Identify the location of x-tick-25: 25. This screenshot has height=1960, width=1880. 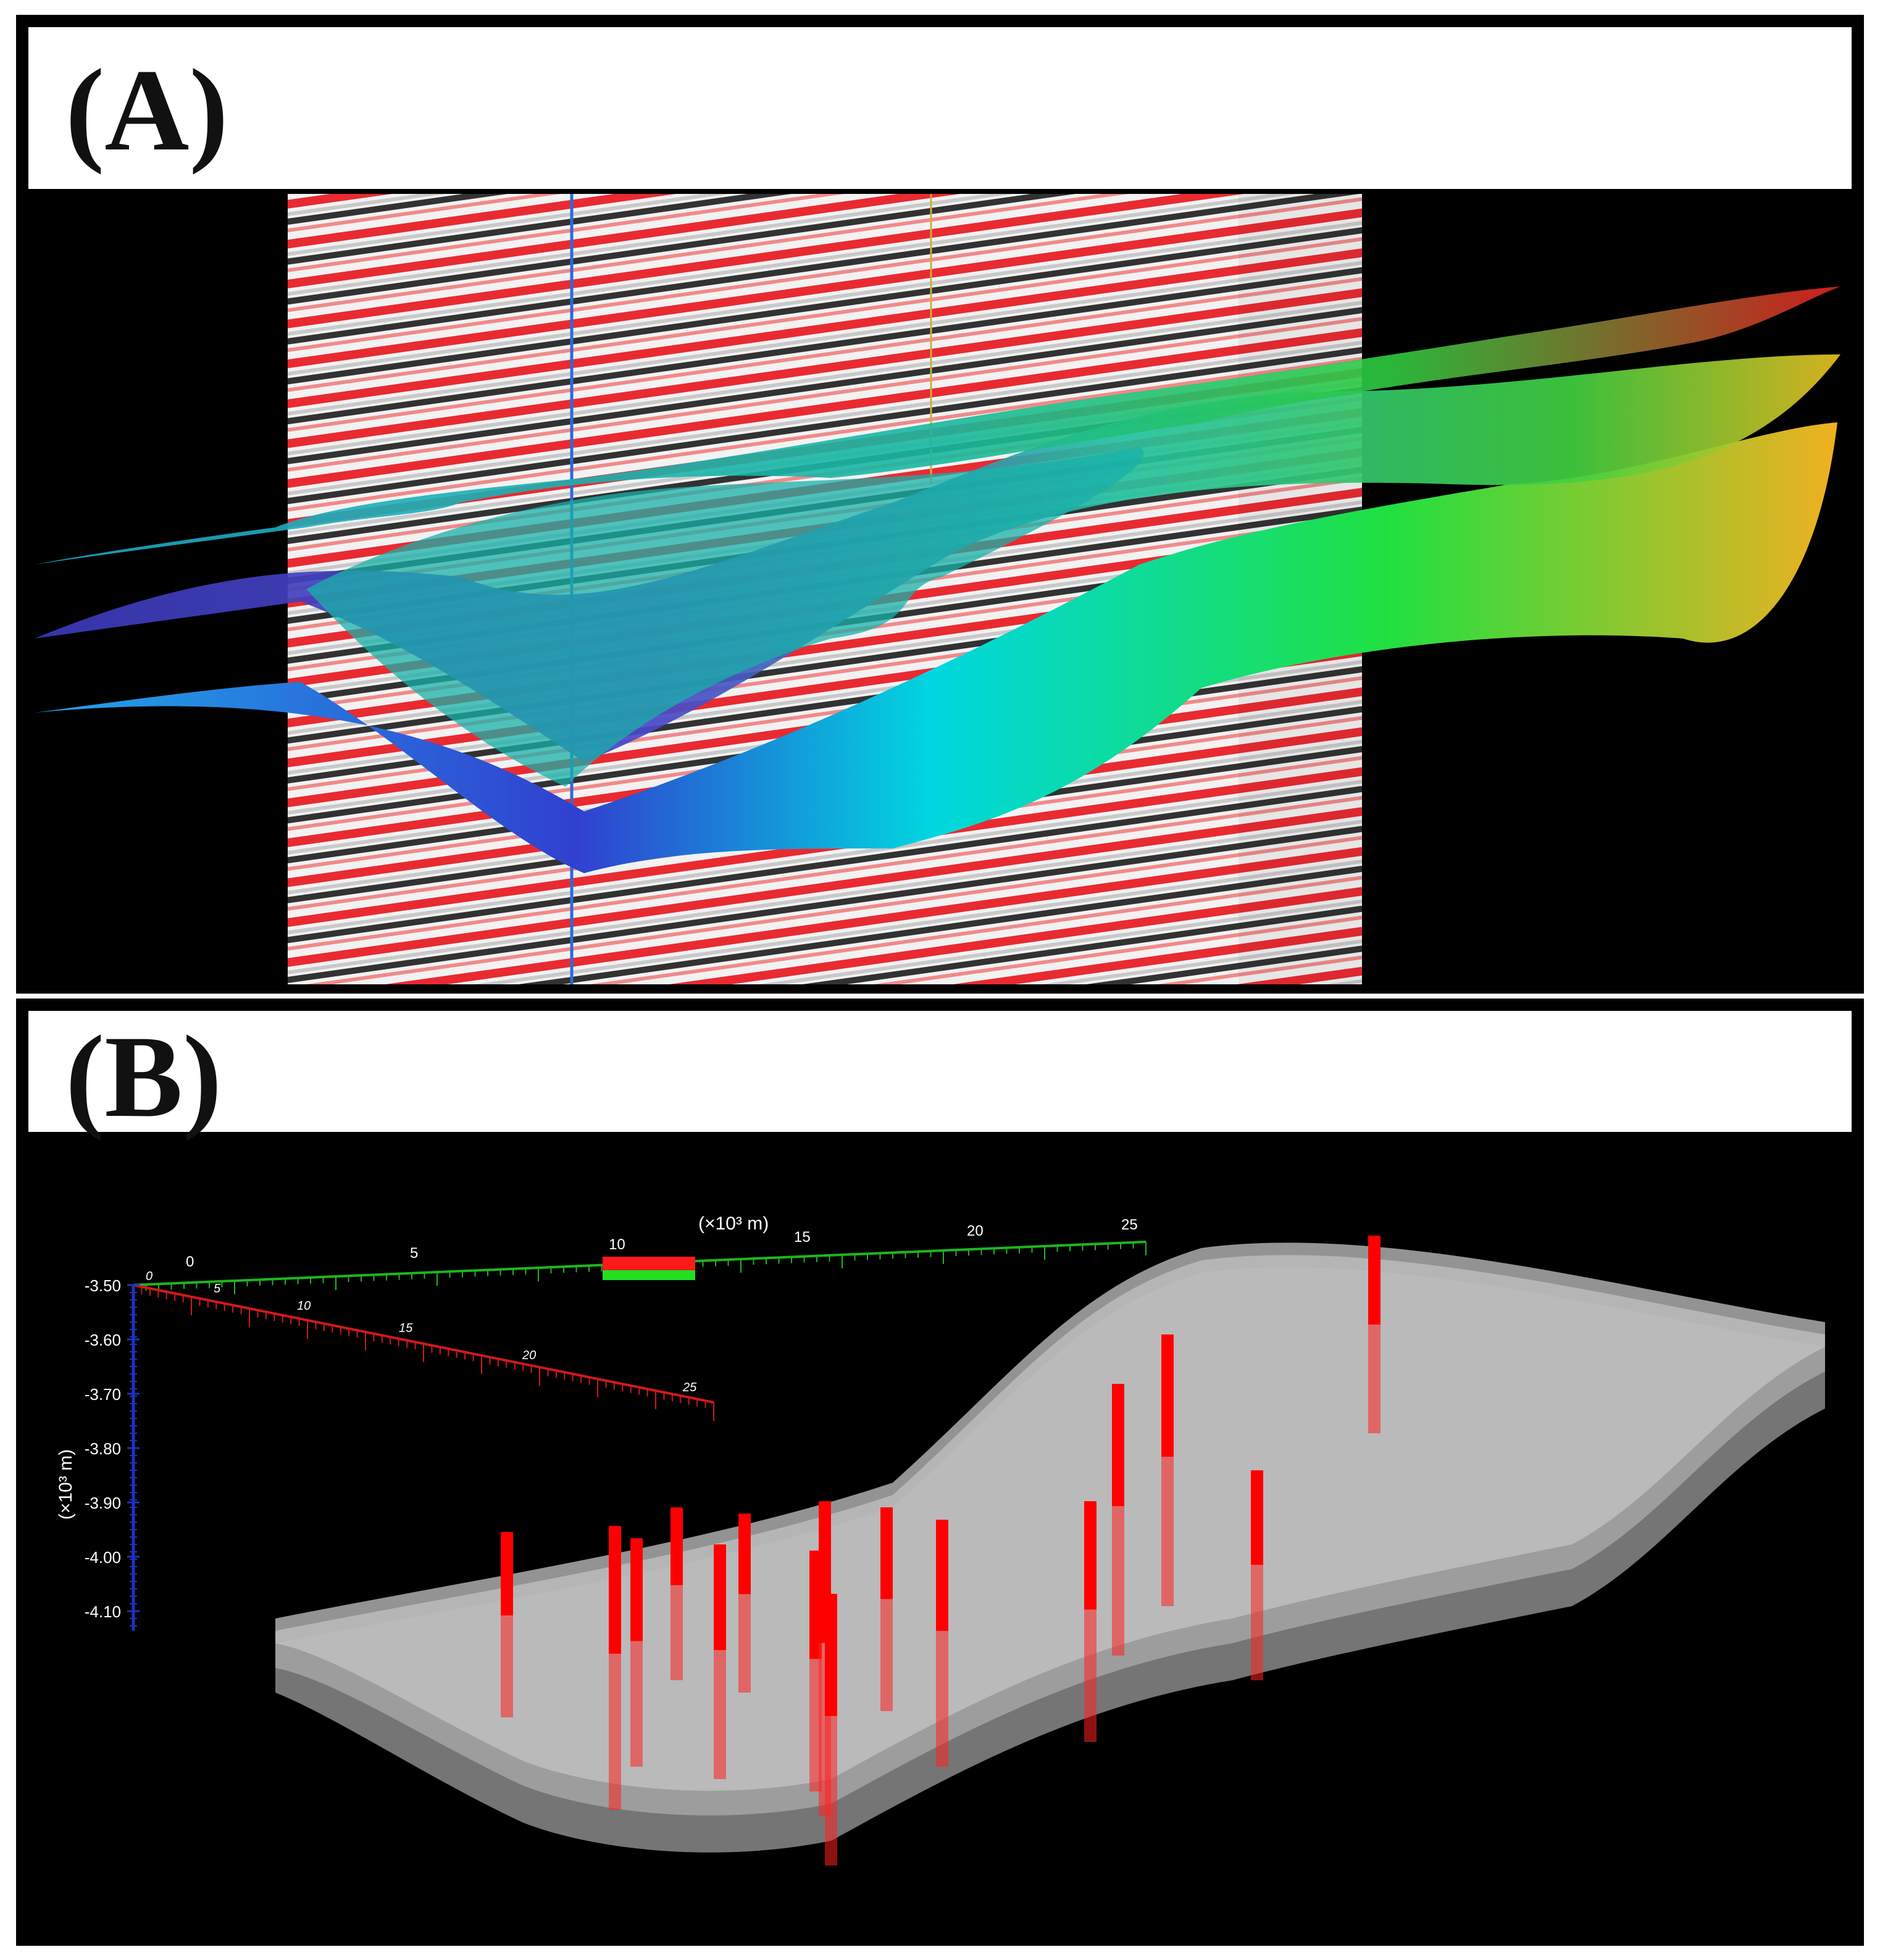
(1129, 1225).